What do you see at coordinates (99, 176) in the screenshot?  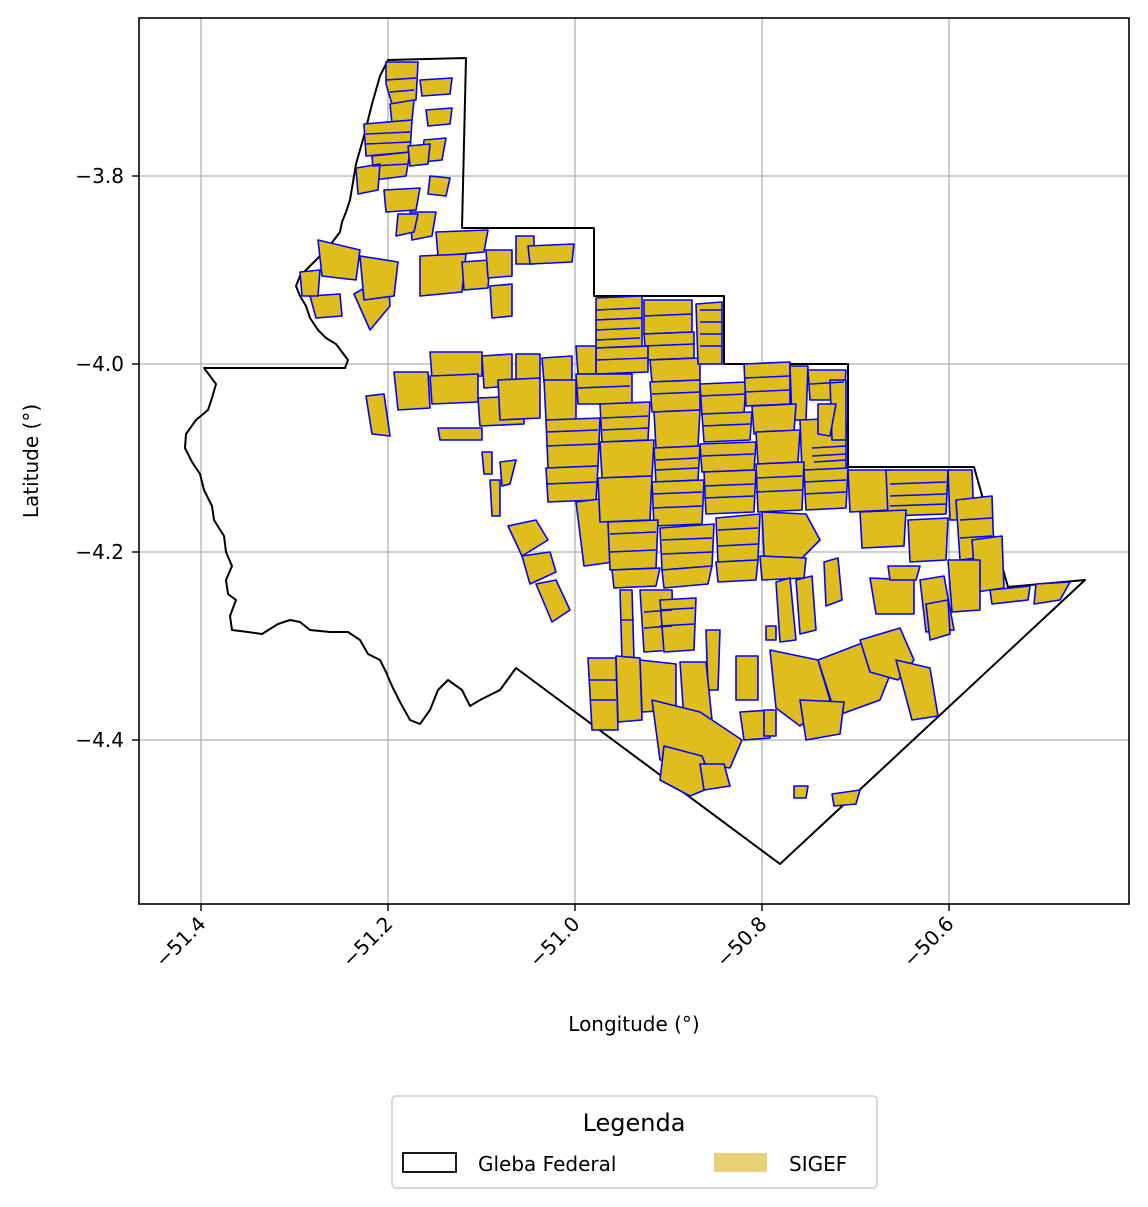 I see `y-tick-label: −3.8` at bounding box center [99, 176].